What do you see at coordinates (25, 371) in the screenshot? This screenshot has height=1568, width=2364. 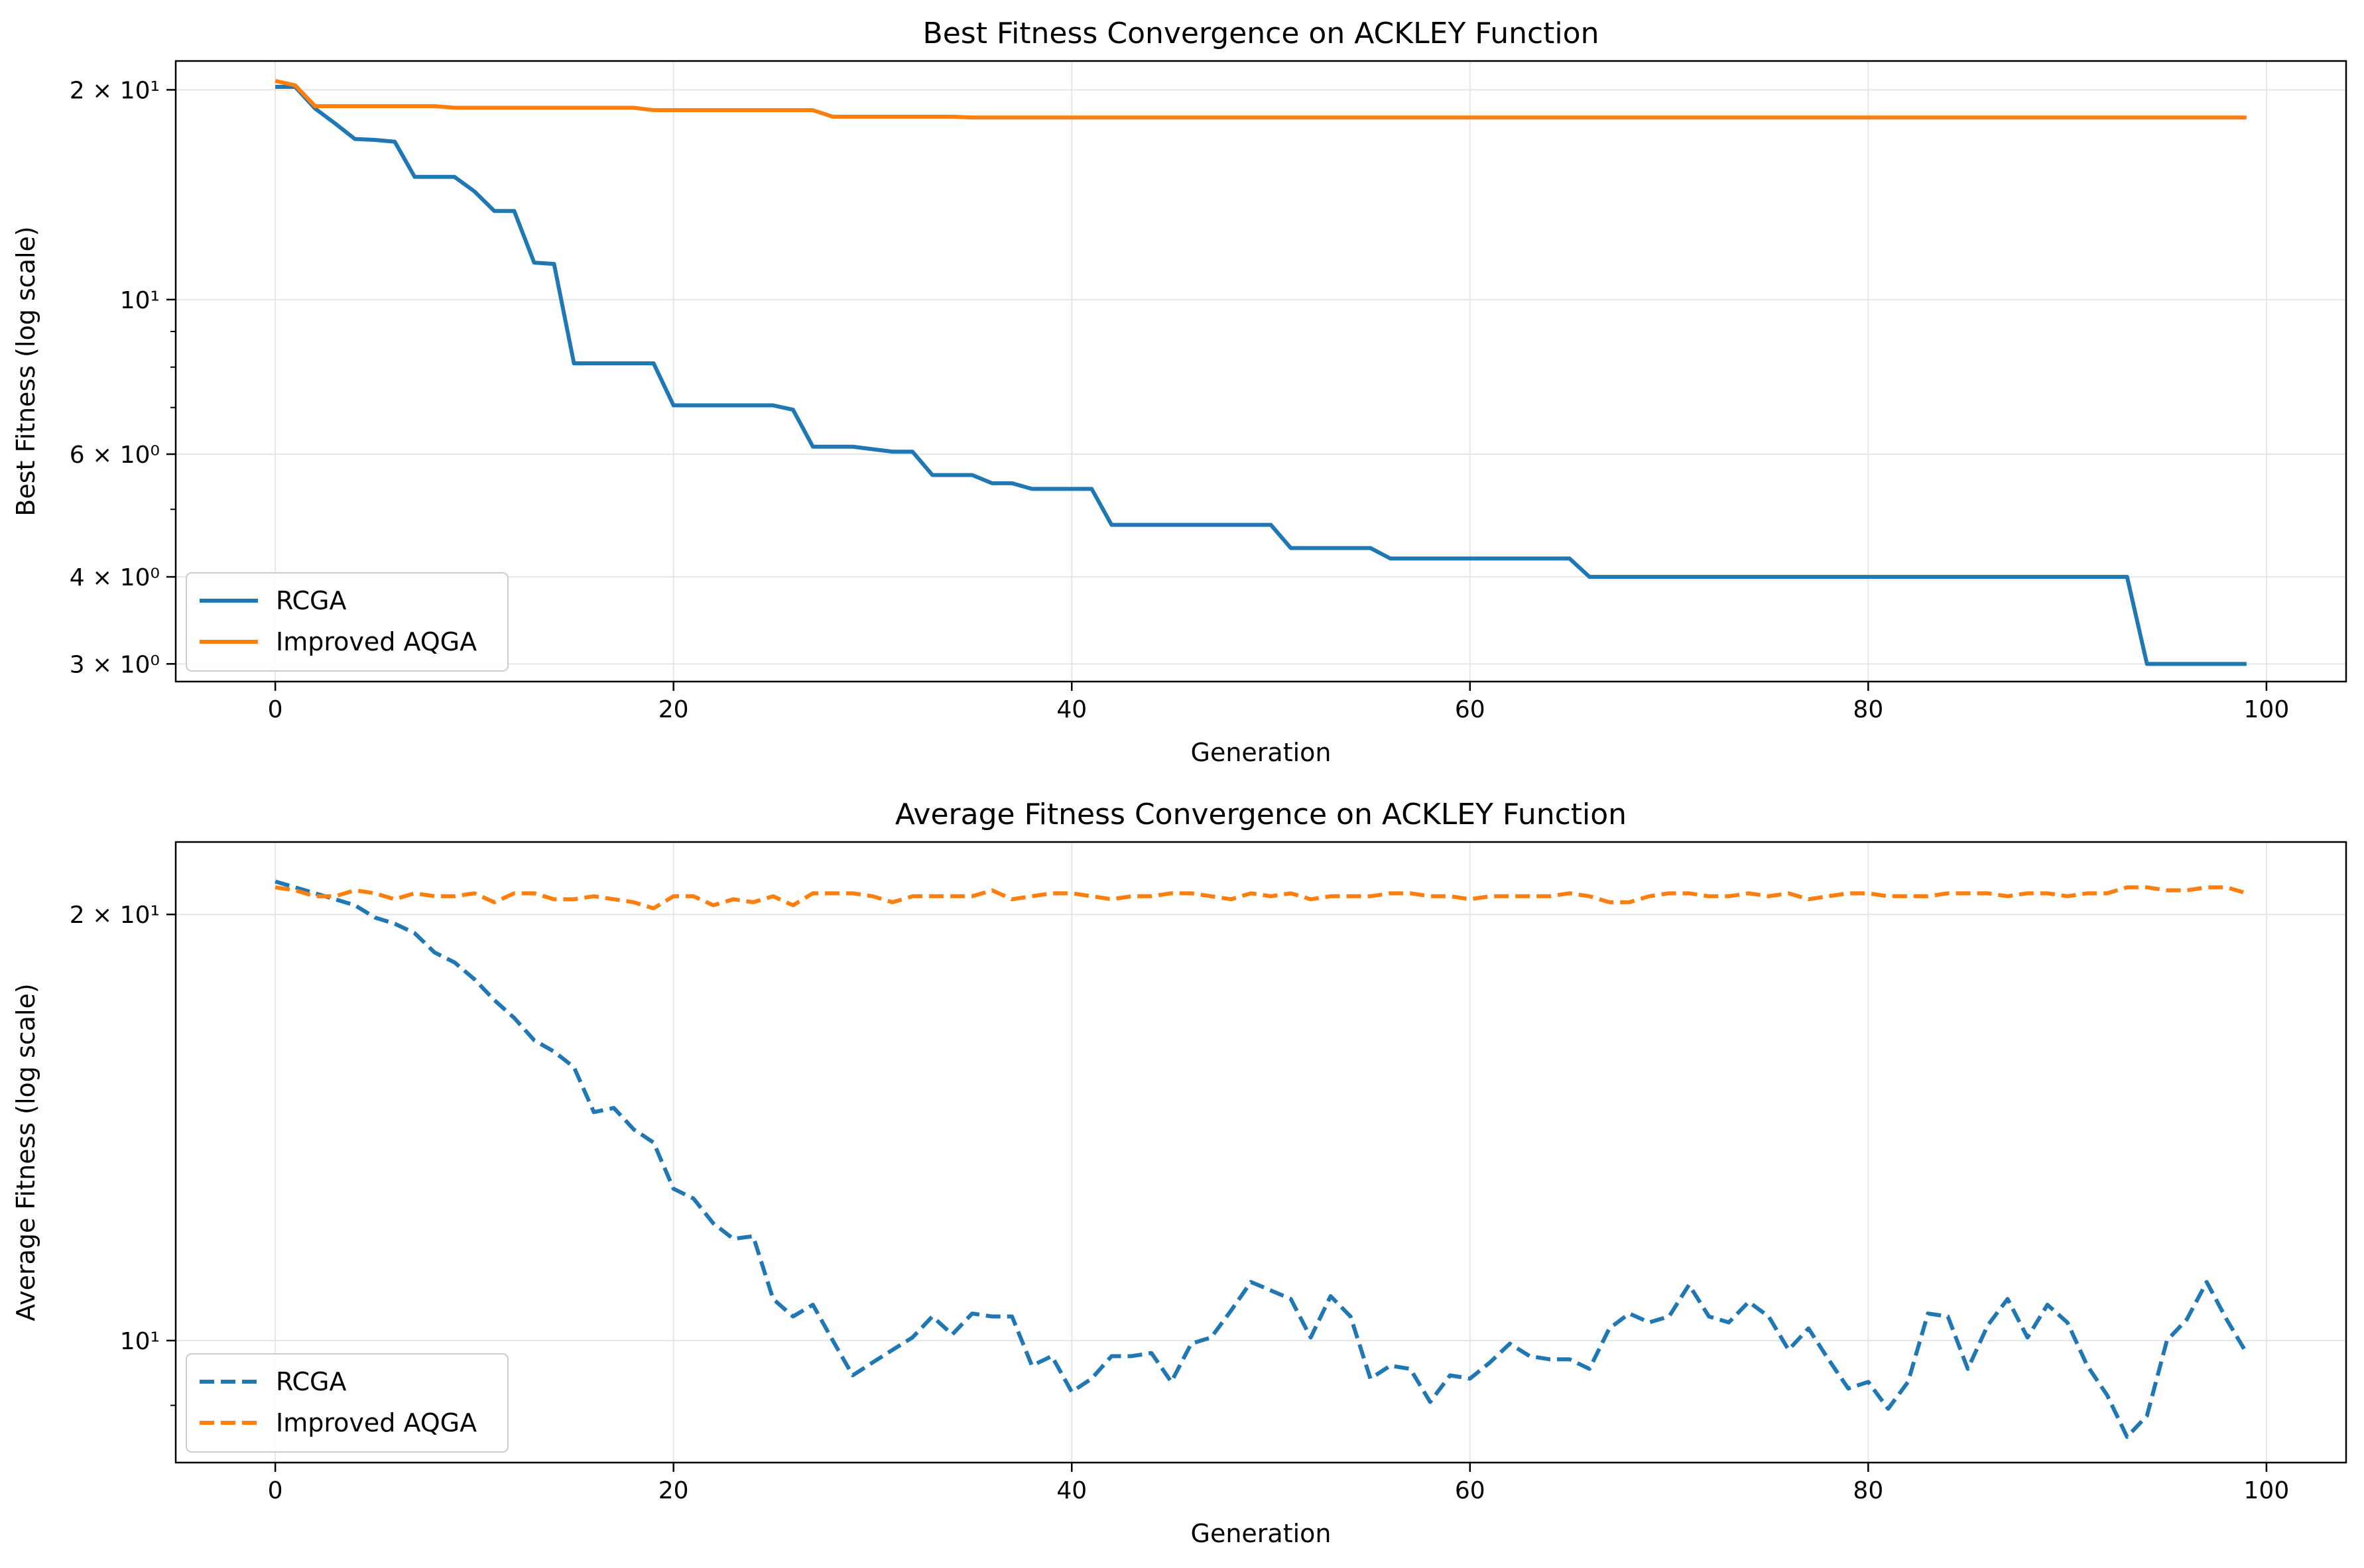 I see `y-axis-label: Best Fitness (log scale)` at bounding box center [25, 371].